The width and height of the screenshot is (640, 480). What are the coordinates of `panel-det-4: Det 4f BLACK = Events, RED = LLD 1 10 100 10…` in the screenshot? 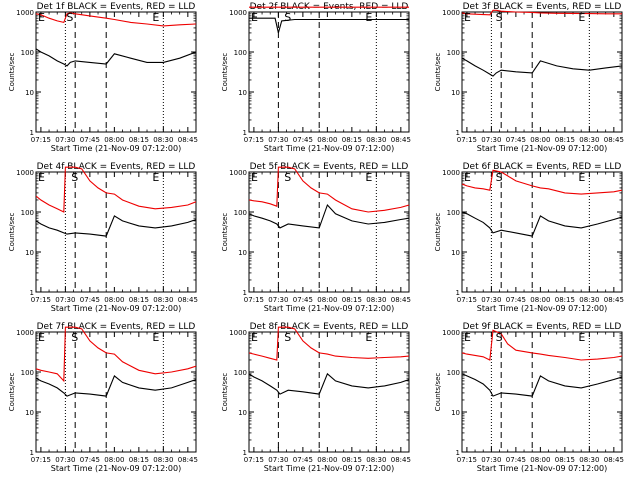 It's located at (103, 237).